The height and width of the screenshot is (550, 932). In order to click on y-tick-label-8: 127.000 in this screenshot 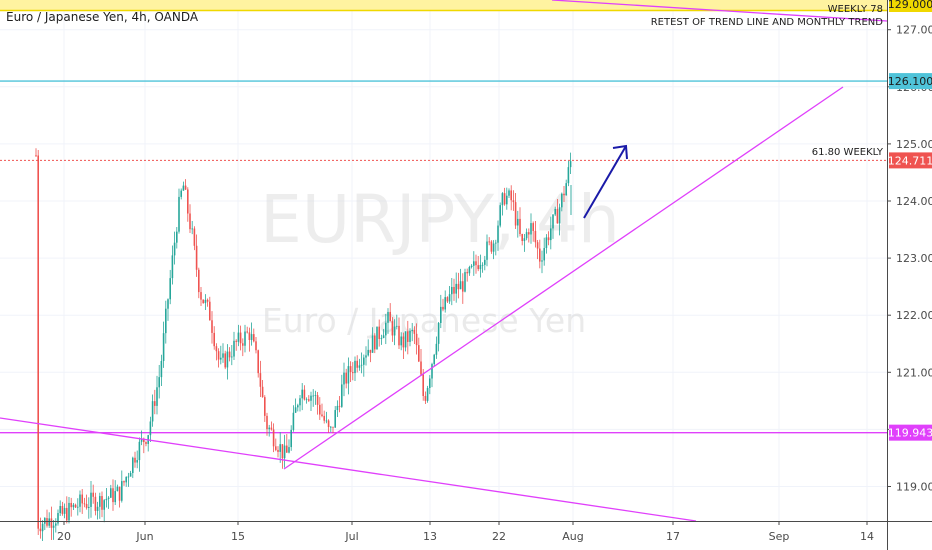, I will do `click(914, 30)`.